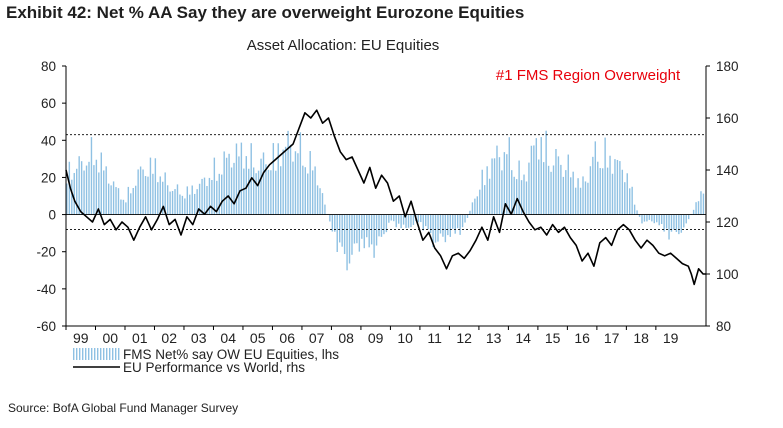  What do you see at coordinates (722, 196) in the screenshot?
I see `y-right-ticks: 180 160 140 120 100 80` at bounding box center [722, 196].